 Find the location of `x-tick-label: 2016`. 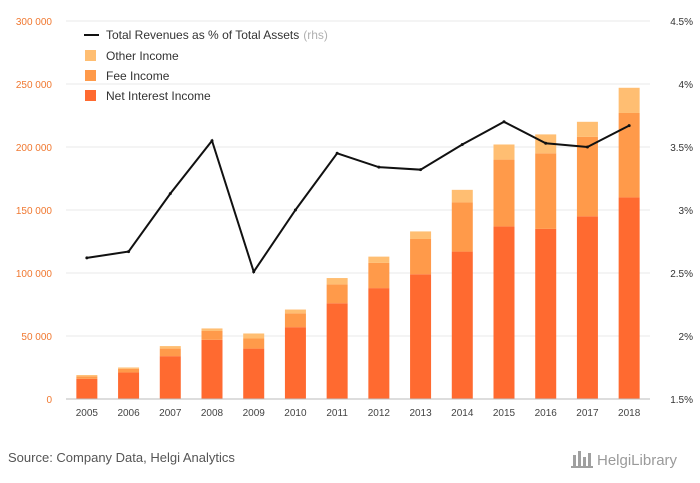

x-tick-label: 2016 is located at coordinates (546, 413).